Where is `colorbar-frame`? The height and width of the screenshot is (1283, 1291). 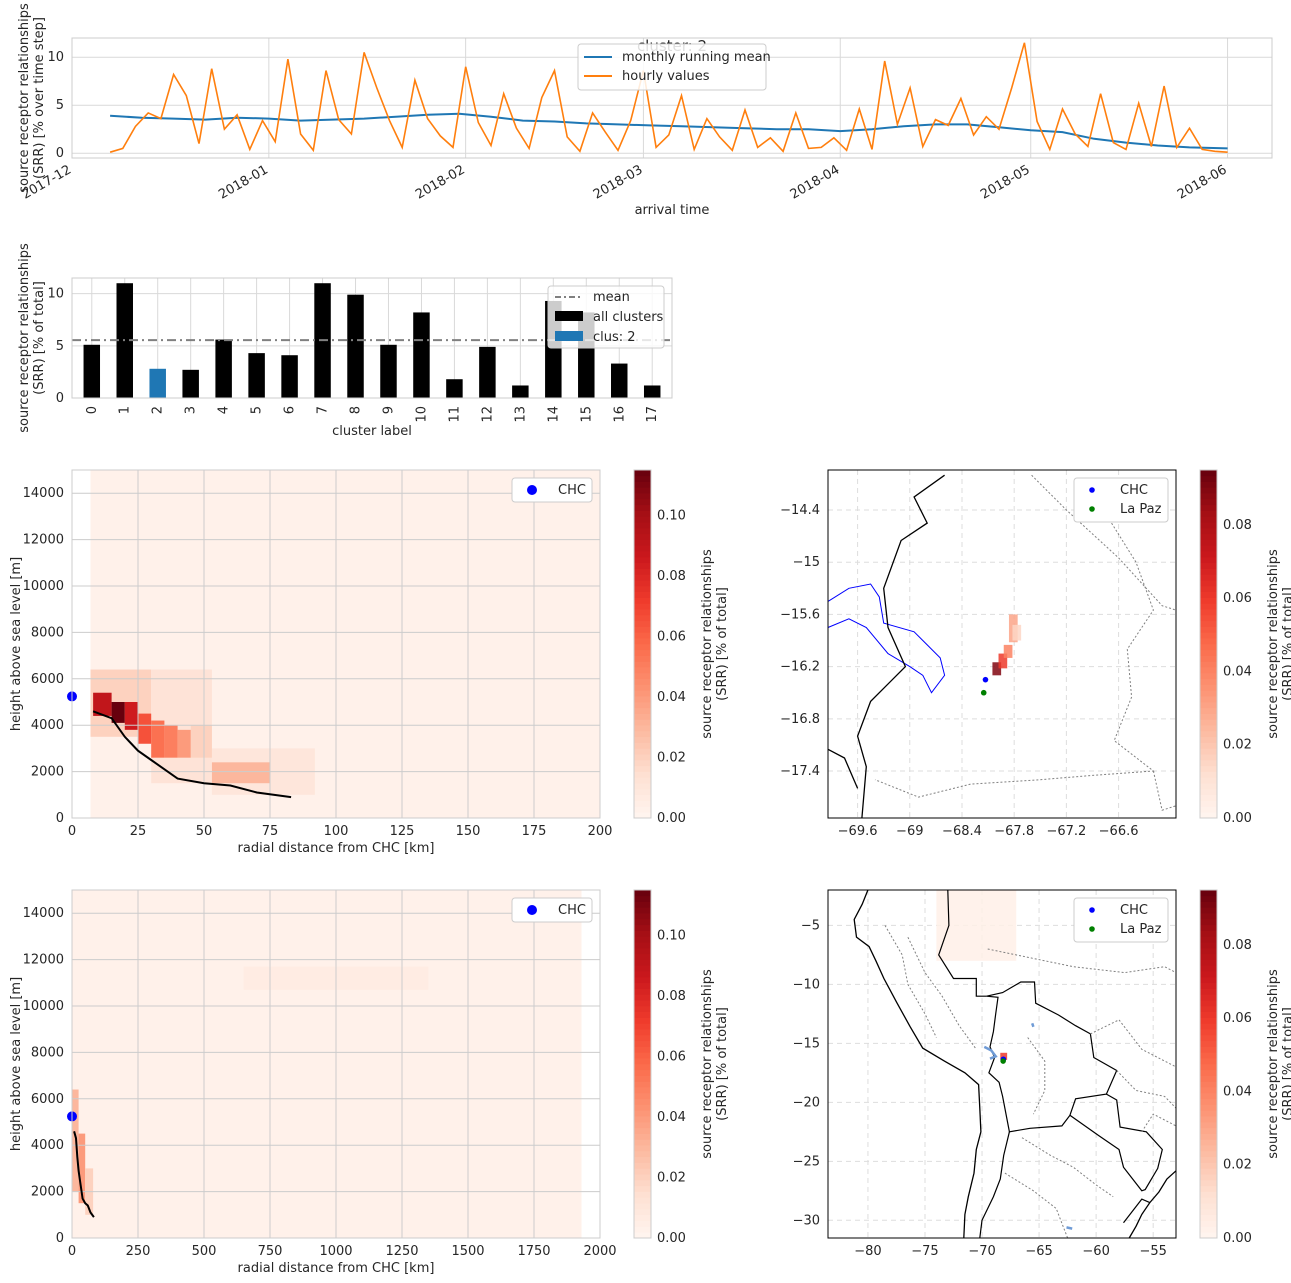
colorbar-frame is located at coordinates (642, 644).